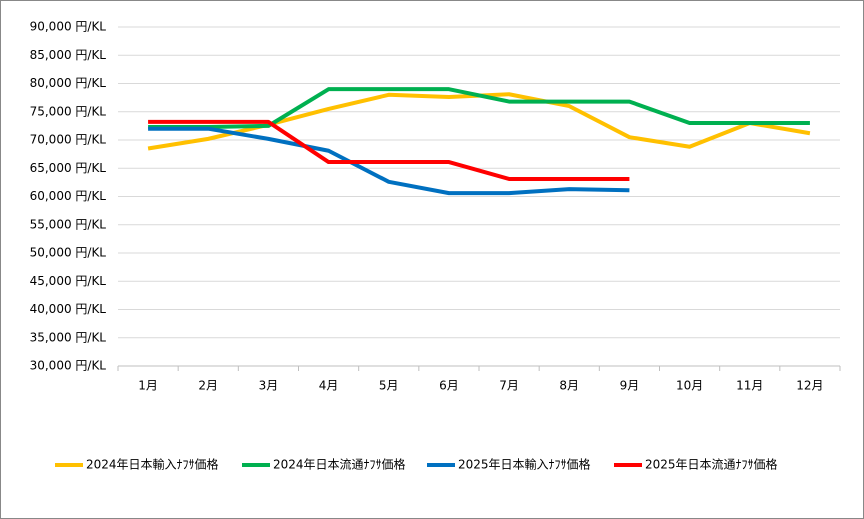 This screenshot has height=519, width=864. What do you see at coordinates (68, 83) in the screenshot?
I see `y-tick-label: 80,000 円/KL` at bounding box center [68, 83].